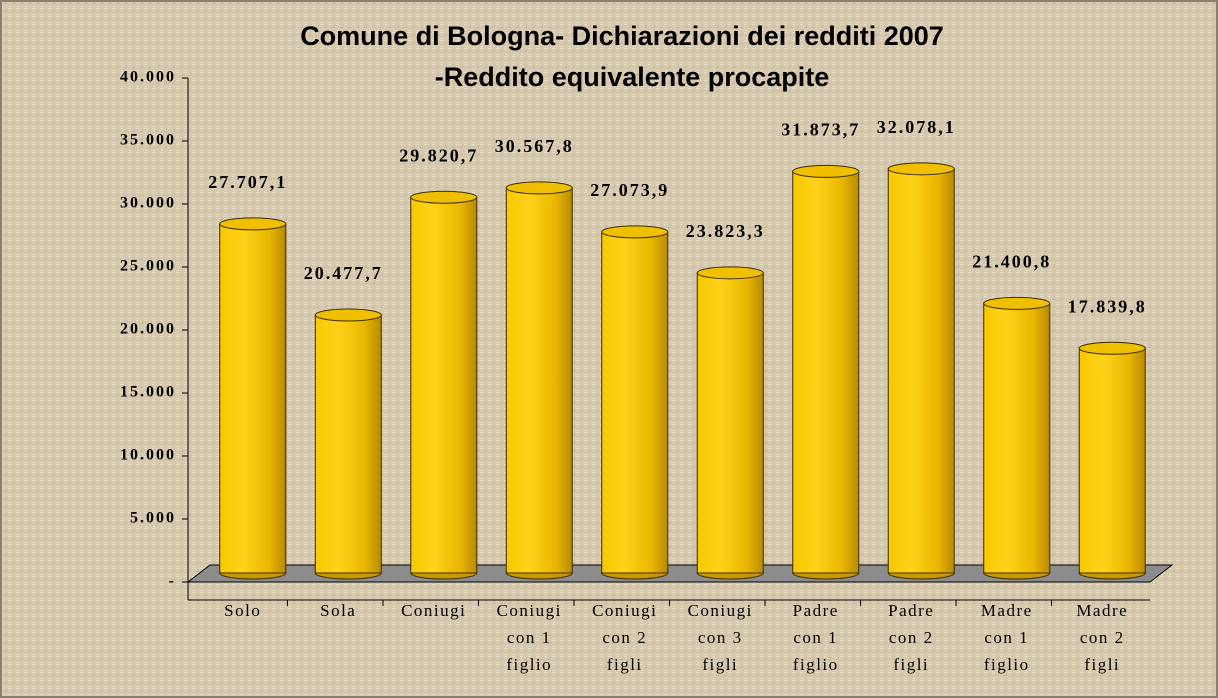 Image resolution: width=1218 pixels, height=698 pixels. I want to click on x-tick-label: Padre con 2 figli, so click(911, 637).